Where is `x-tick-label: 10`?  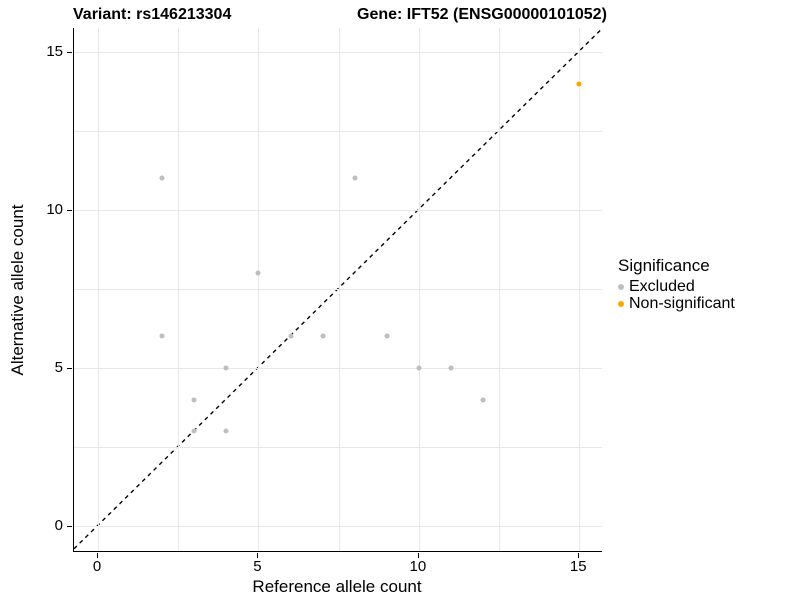
x-tick-label: 10 is located at coordinates (418, 566).